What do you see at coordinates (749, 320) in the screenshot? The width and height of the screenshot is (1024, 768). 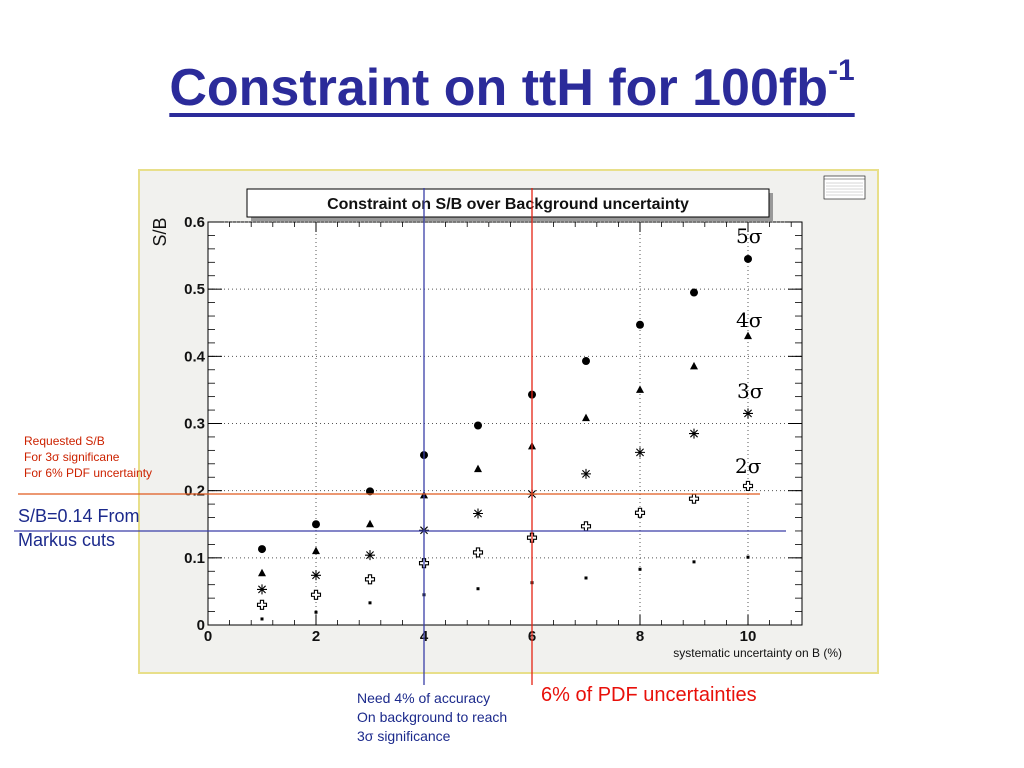 I see `series-label: 4σ` at bounding box center [749, 320].